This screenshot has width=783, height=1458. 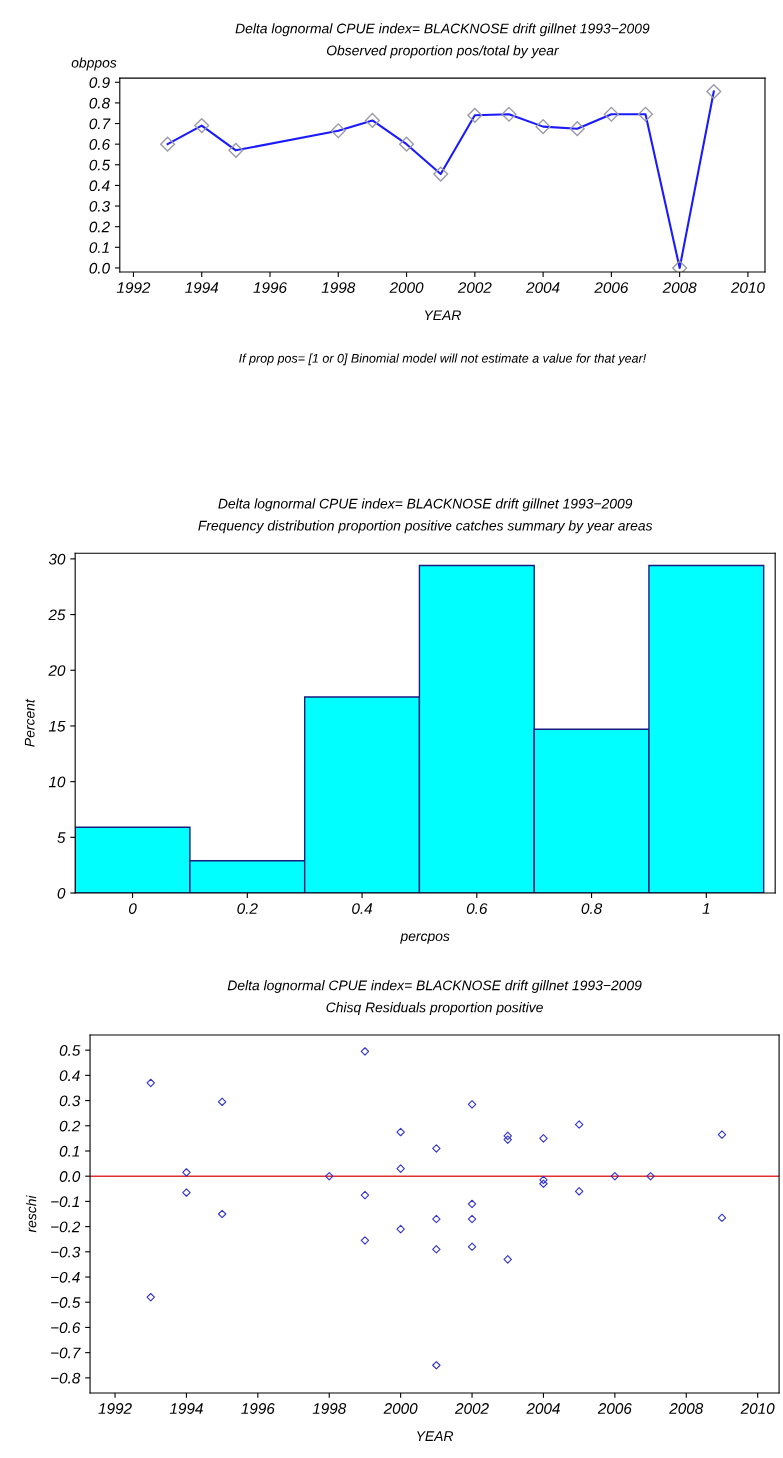 I want to click on chart-subtitle: Frequency distribution proportion positive catches summary by year areas, so click(x=425, y=527).